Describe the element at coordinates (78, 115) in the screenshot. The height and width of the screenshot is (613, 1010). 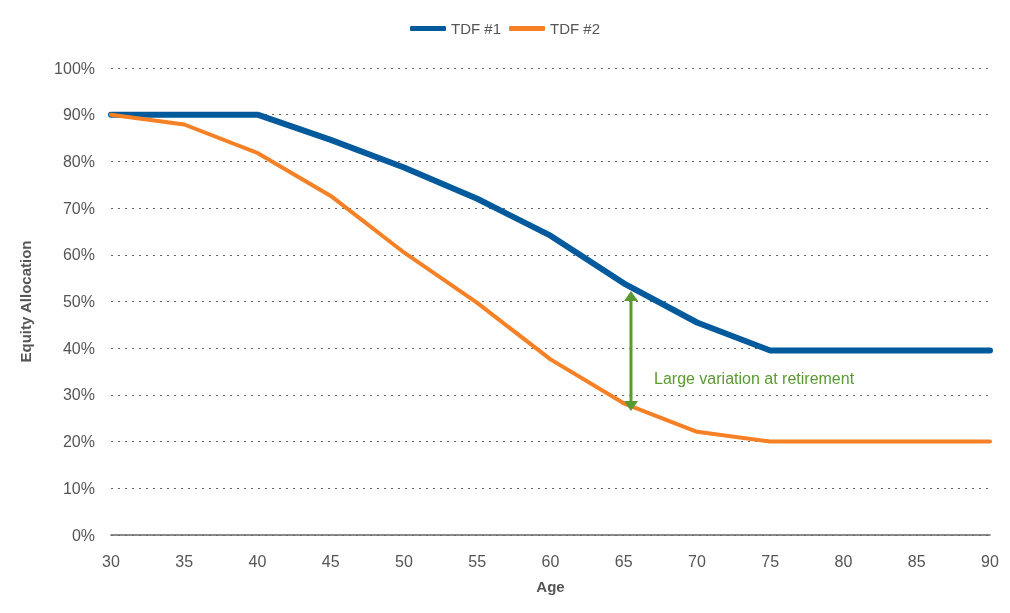
I see `y-tick-label: 90%` at that location.